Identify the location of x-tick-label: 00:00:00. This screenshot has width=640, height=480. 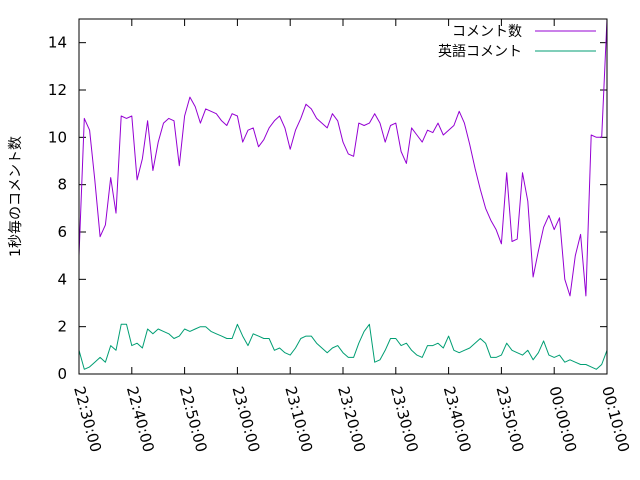
(562, 419).